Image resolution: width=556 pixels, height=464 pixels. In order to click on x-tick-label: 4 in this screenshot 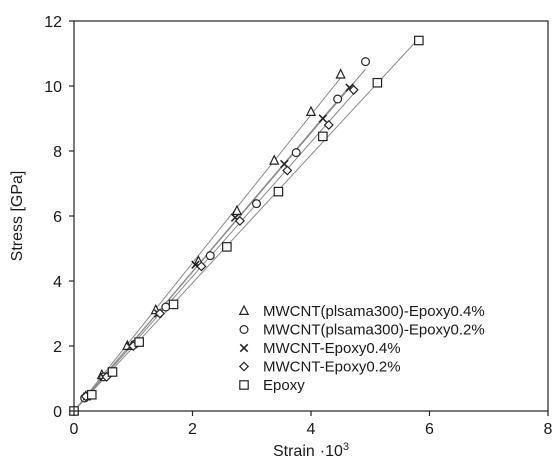, I will do `click(311, 429)`.